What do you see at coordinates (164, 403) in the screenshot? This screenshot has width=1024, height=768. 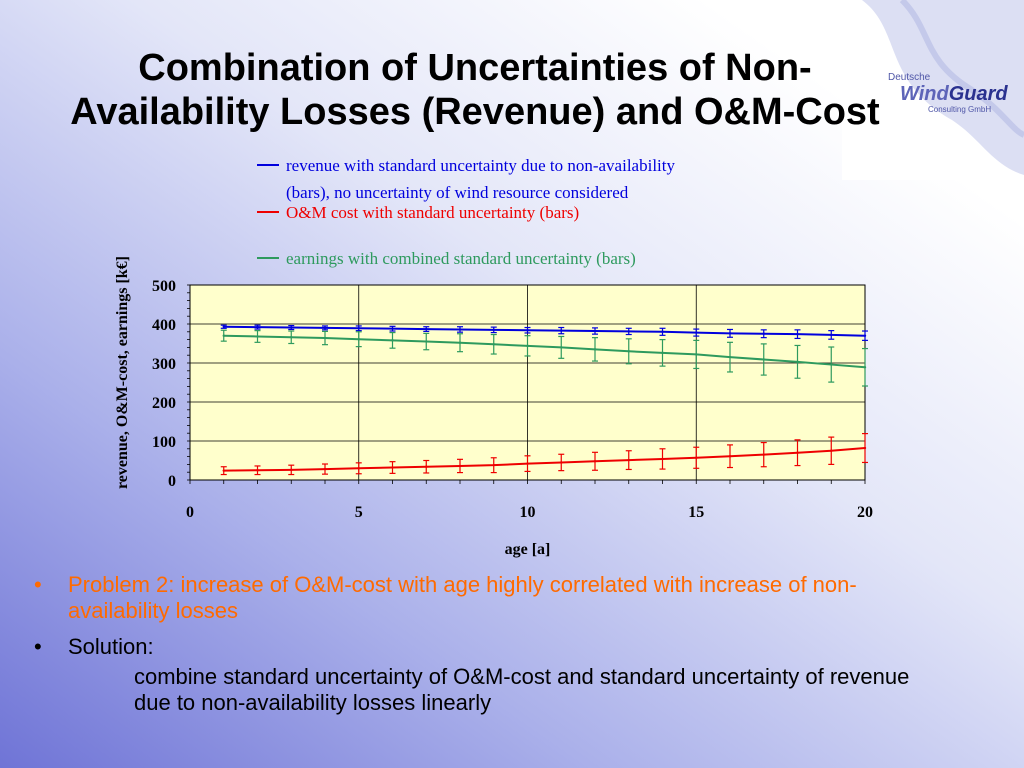 I see `y-tick-label: 200` at bounding box center [164, 403].